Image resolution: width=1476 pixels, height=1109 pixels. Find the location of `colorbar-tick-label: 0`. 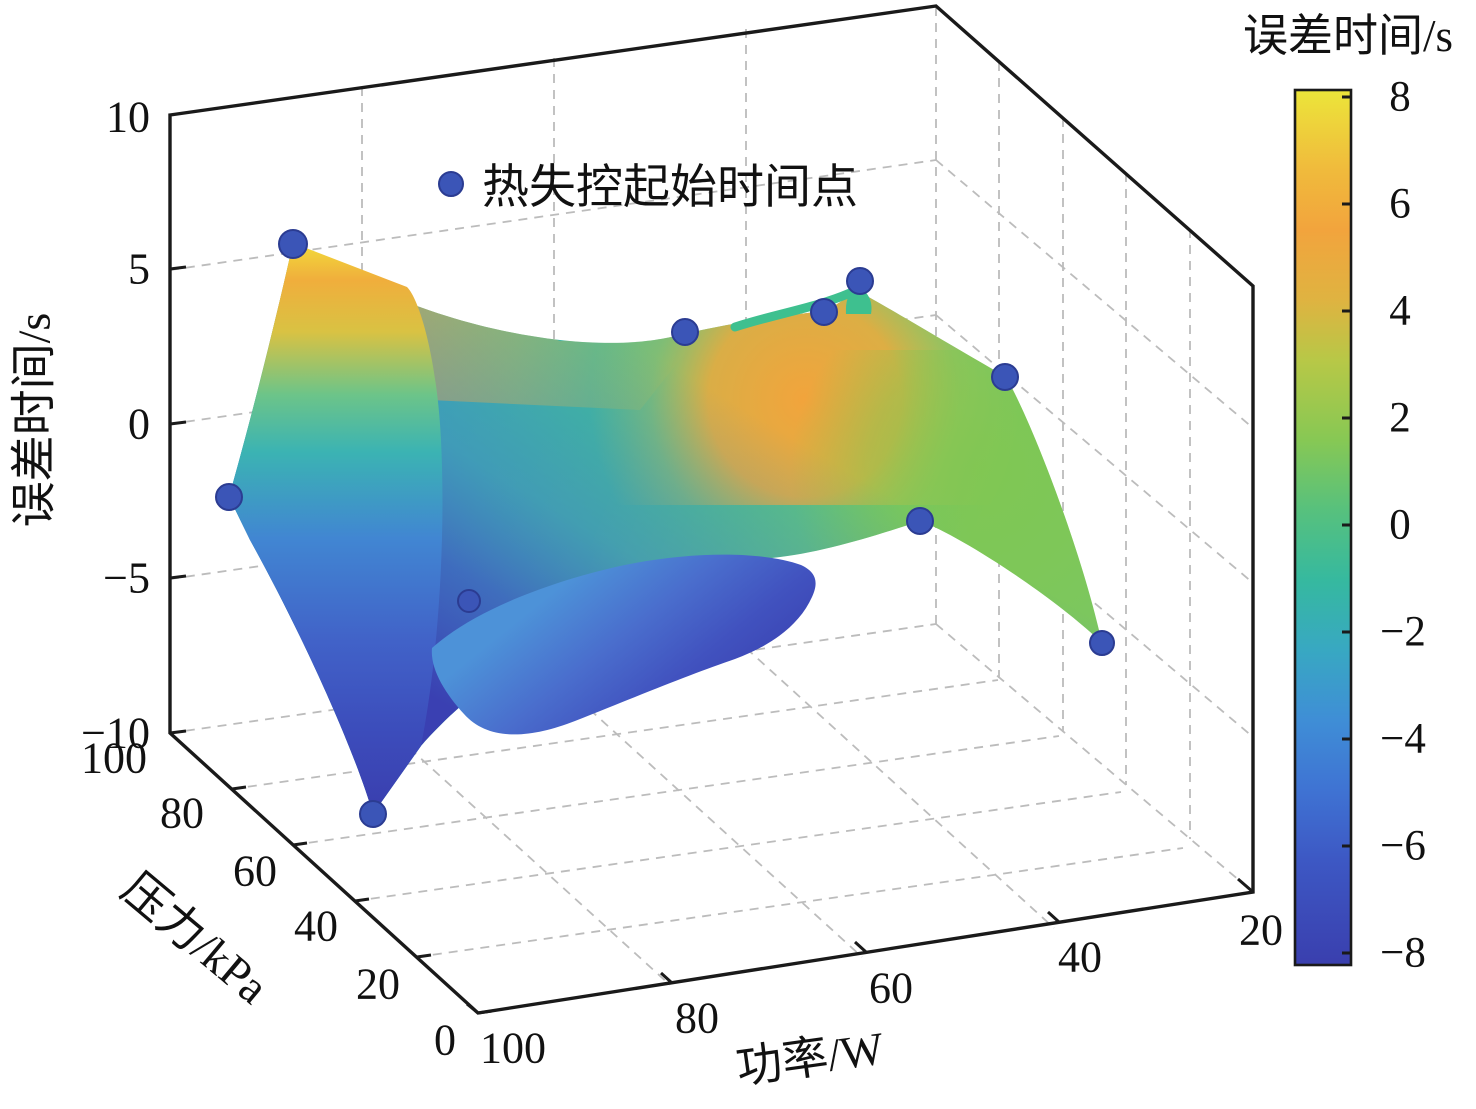

colorbar-tick-label: 0 is located at coordinates (1400, 525).